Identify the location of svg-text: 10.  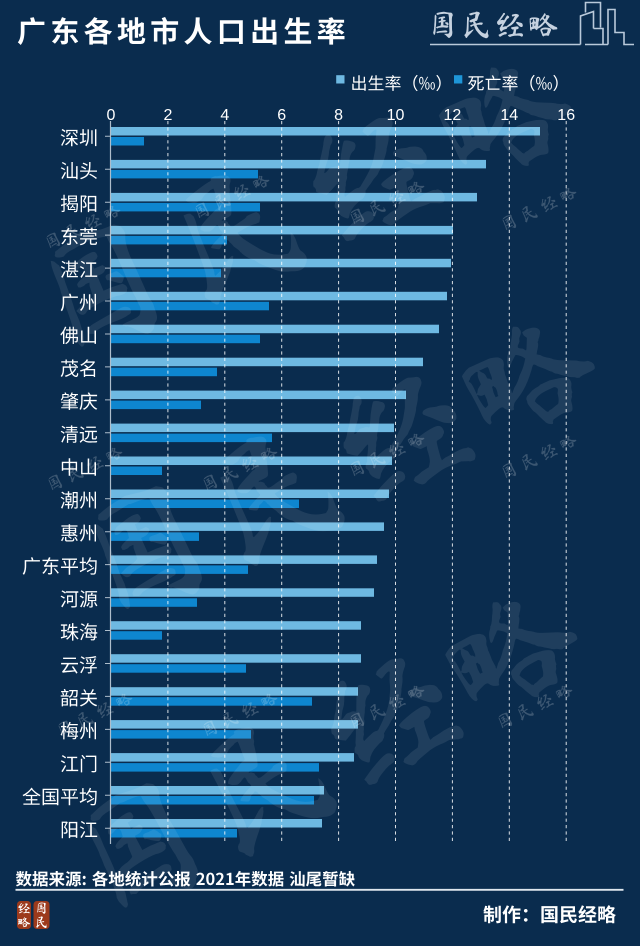
(396, 115).